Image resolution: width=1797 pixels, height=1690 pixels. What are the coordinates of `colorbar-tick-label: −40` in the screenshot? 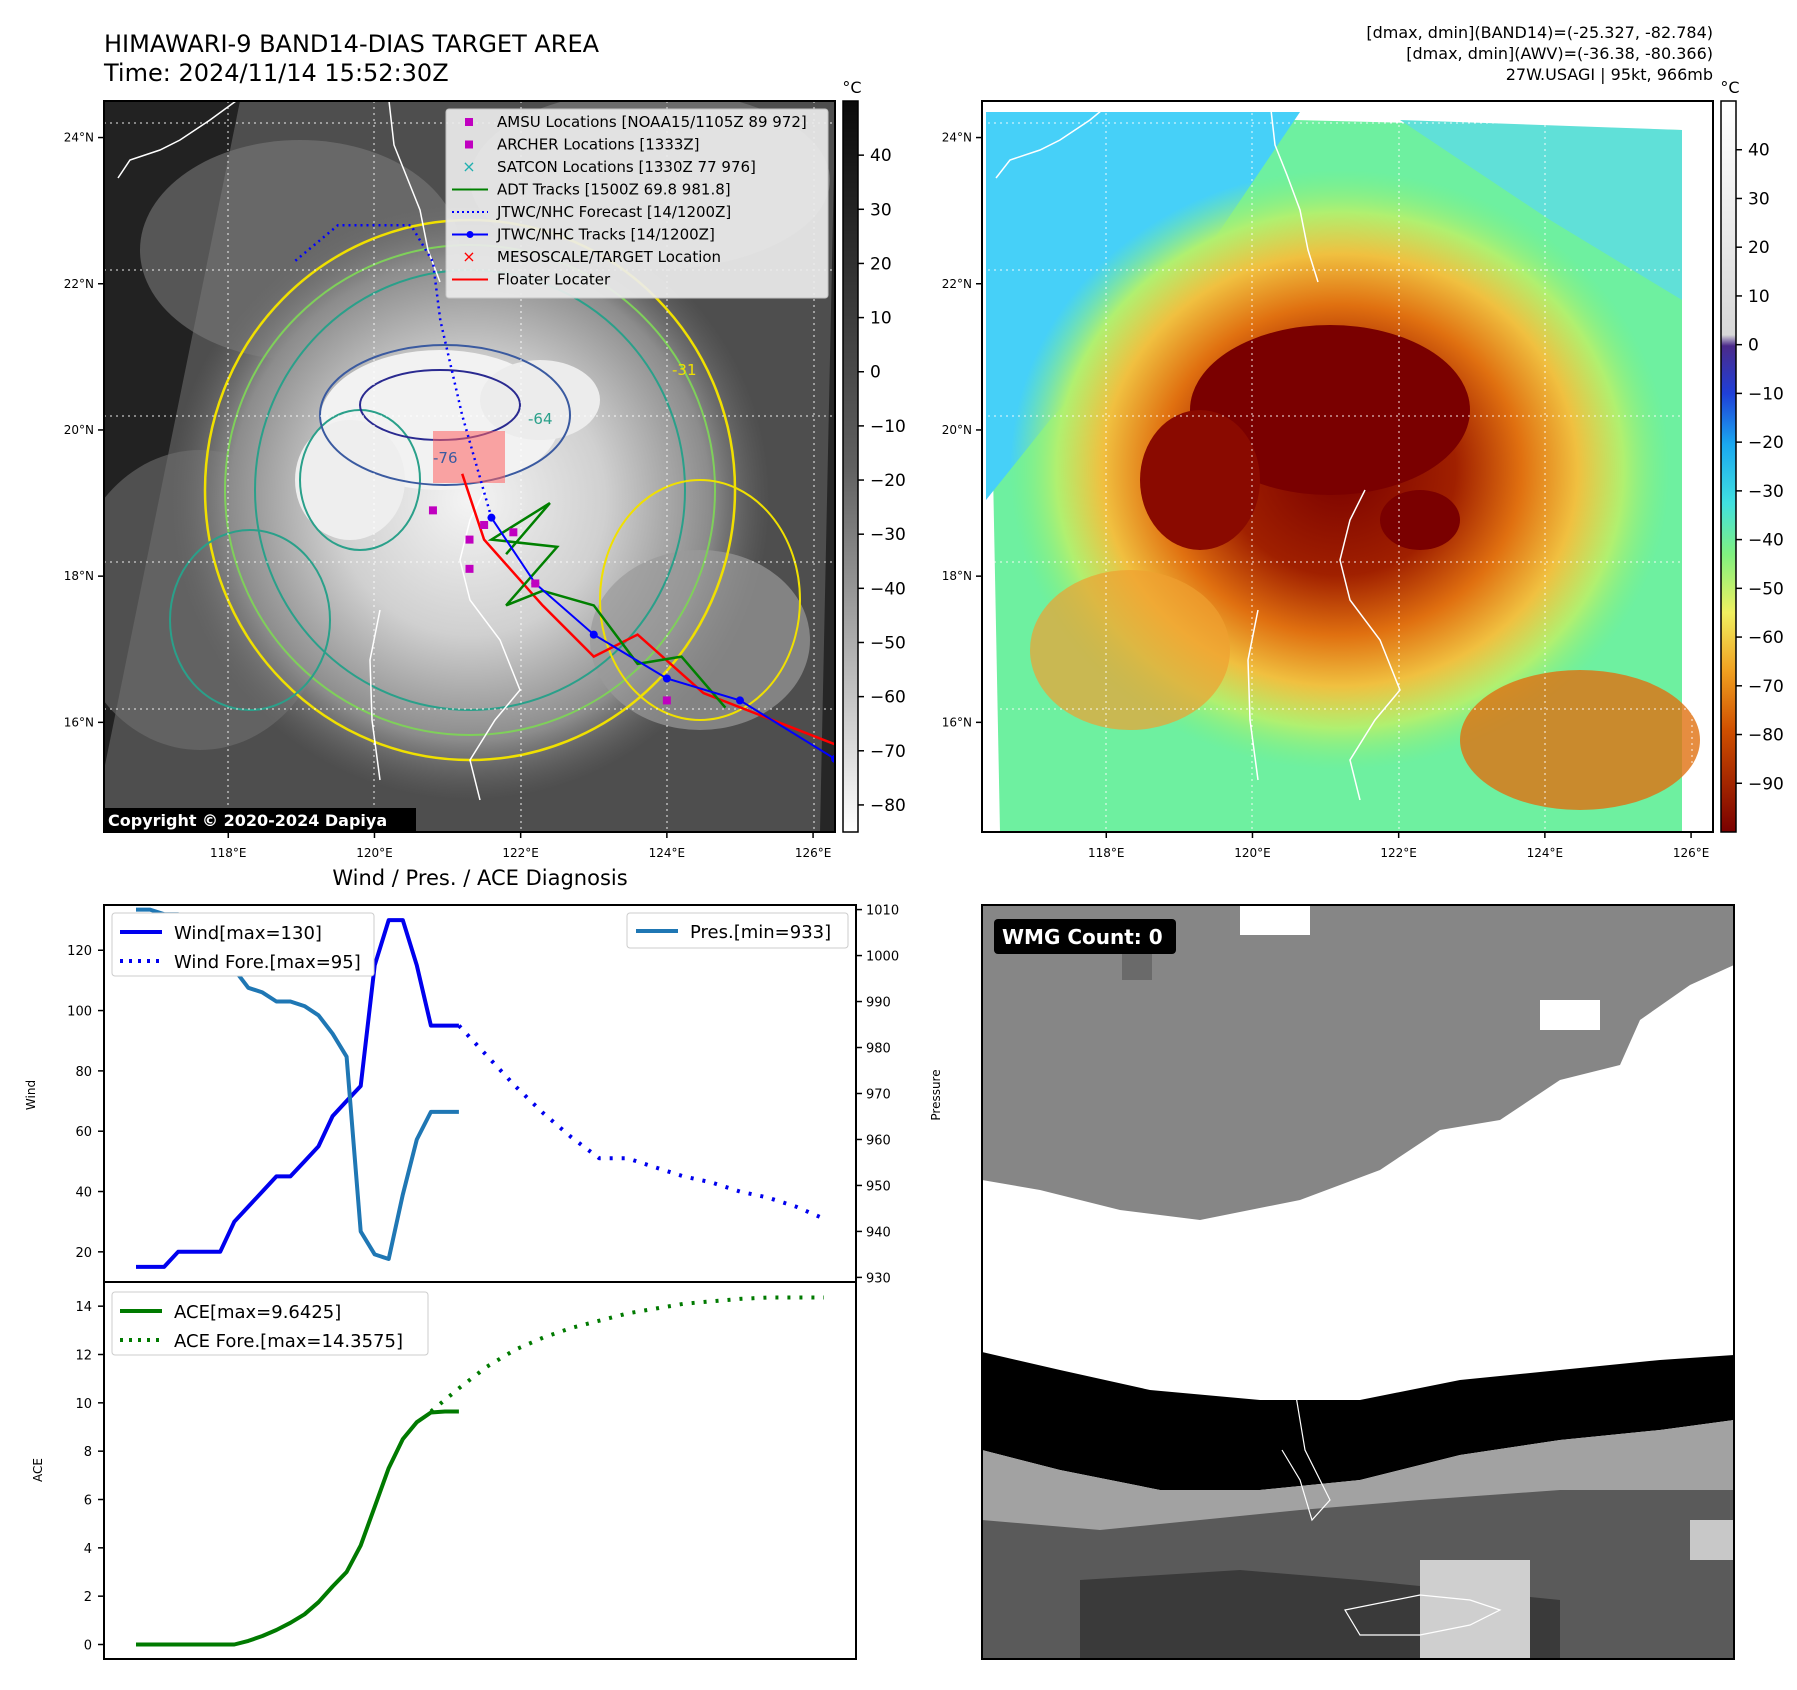 It's located at (1766, 541).